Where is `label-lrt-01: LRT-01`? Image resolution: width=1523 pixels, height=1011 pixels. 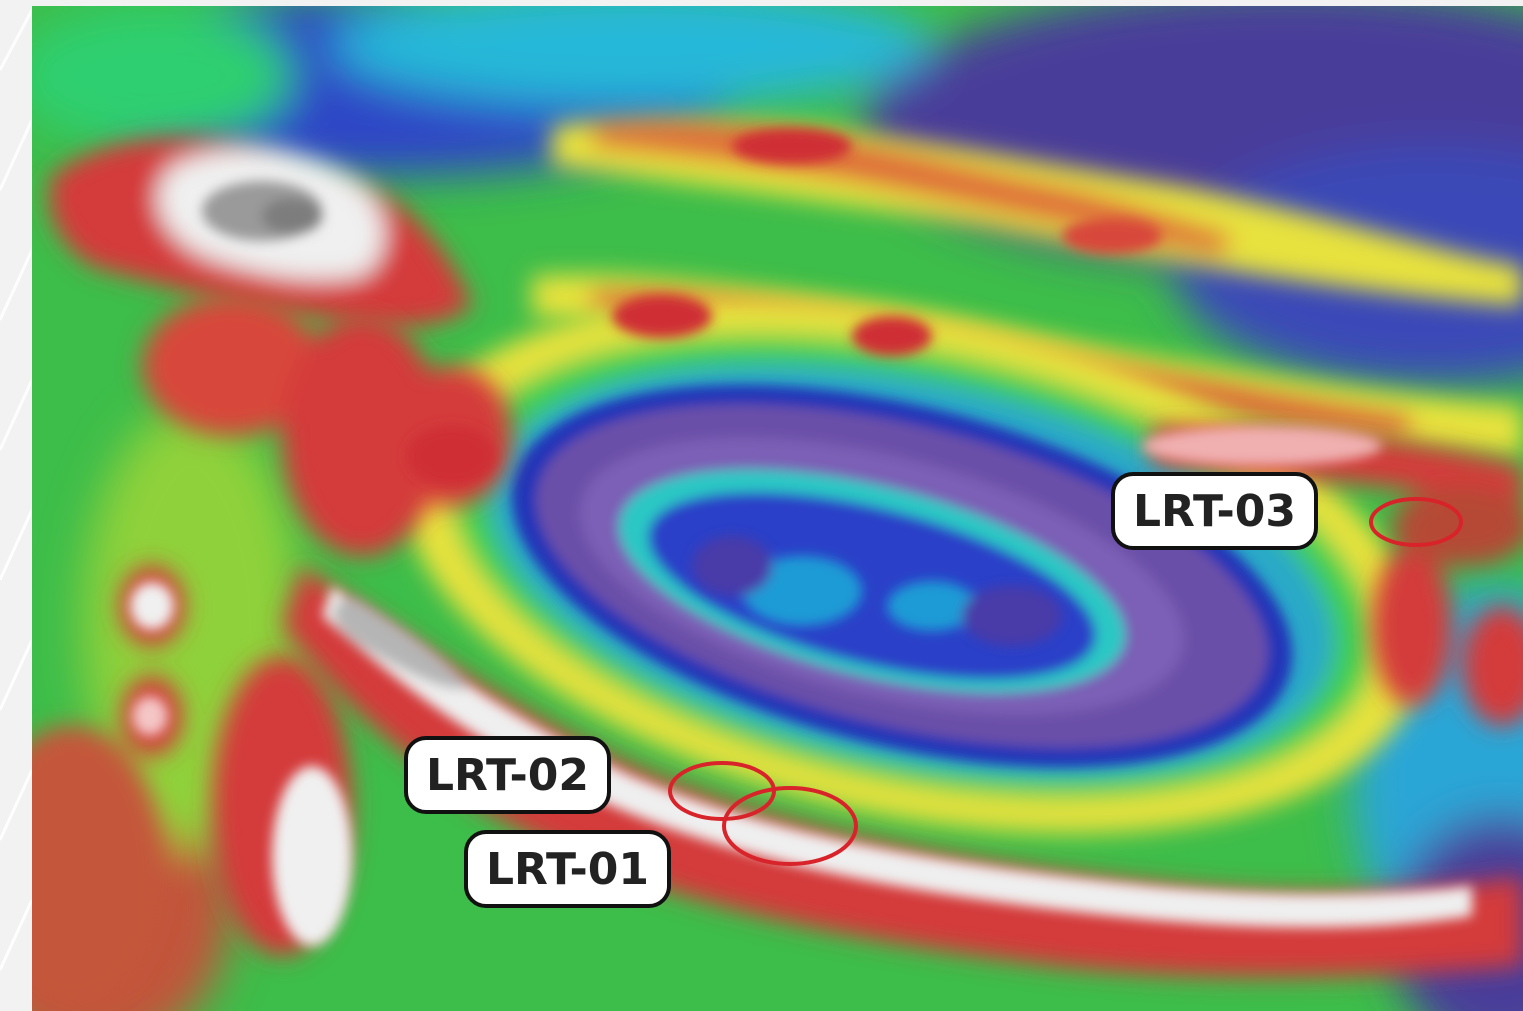 label-lrt-01: LRT-01 is located at coordinates (567, 869).